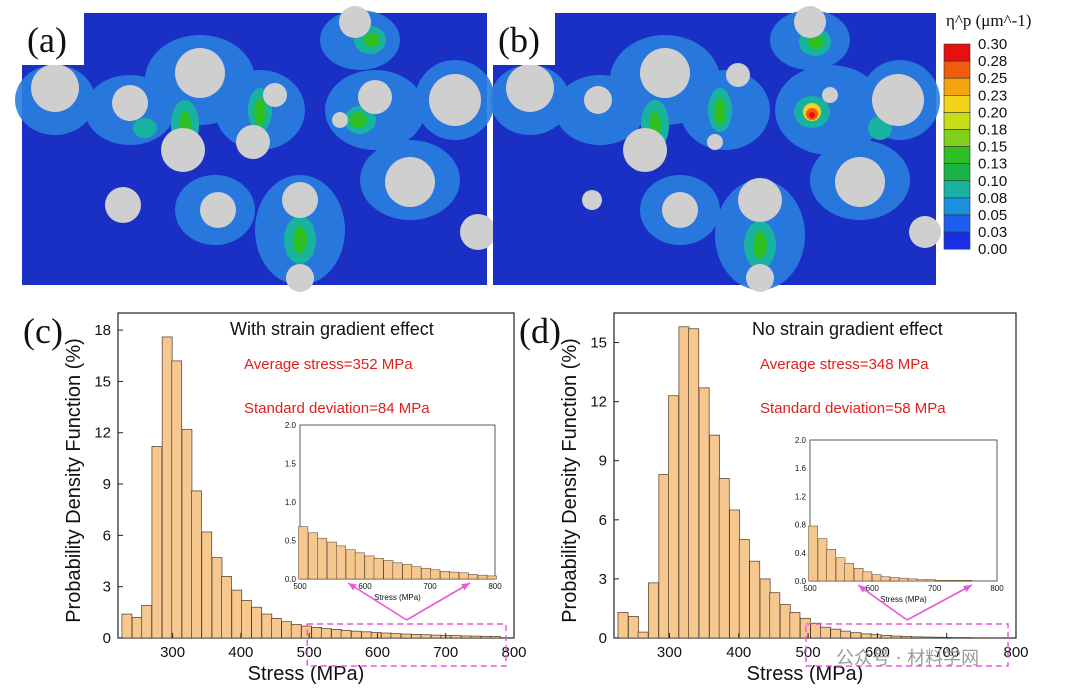 The width and height of the screenshot is (1080, 694). What do you see at coordinates (992, 249) in the screenshot?
I see `colorbar-tick-label: 0.00` at bounding box center [992, 249].